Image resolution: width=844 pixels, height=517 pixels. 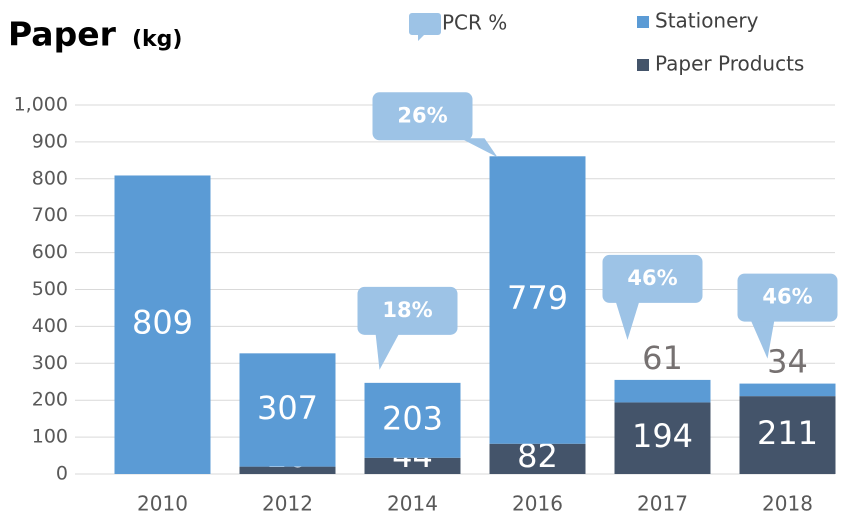 What do you see at coordinates (729, 64) in the screenshot?
I see `legend-label: Paper Products` at bounding box center [729, 64].